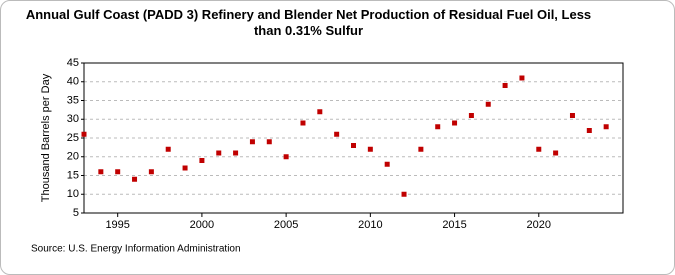  I want to click on x-tick-label: 1995, so click(117, 225).